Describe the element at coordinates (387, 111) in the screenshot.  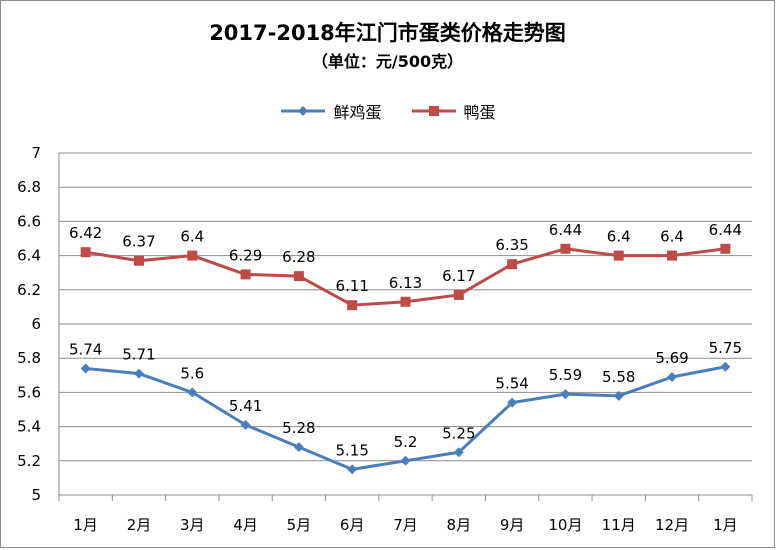
I see `legend: 鲜鸡蛋 鸭蛋` at that location.